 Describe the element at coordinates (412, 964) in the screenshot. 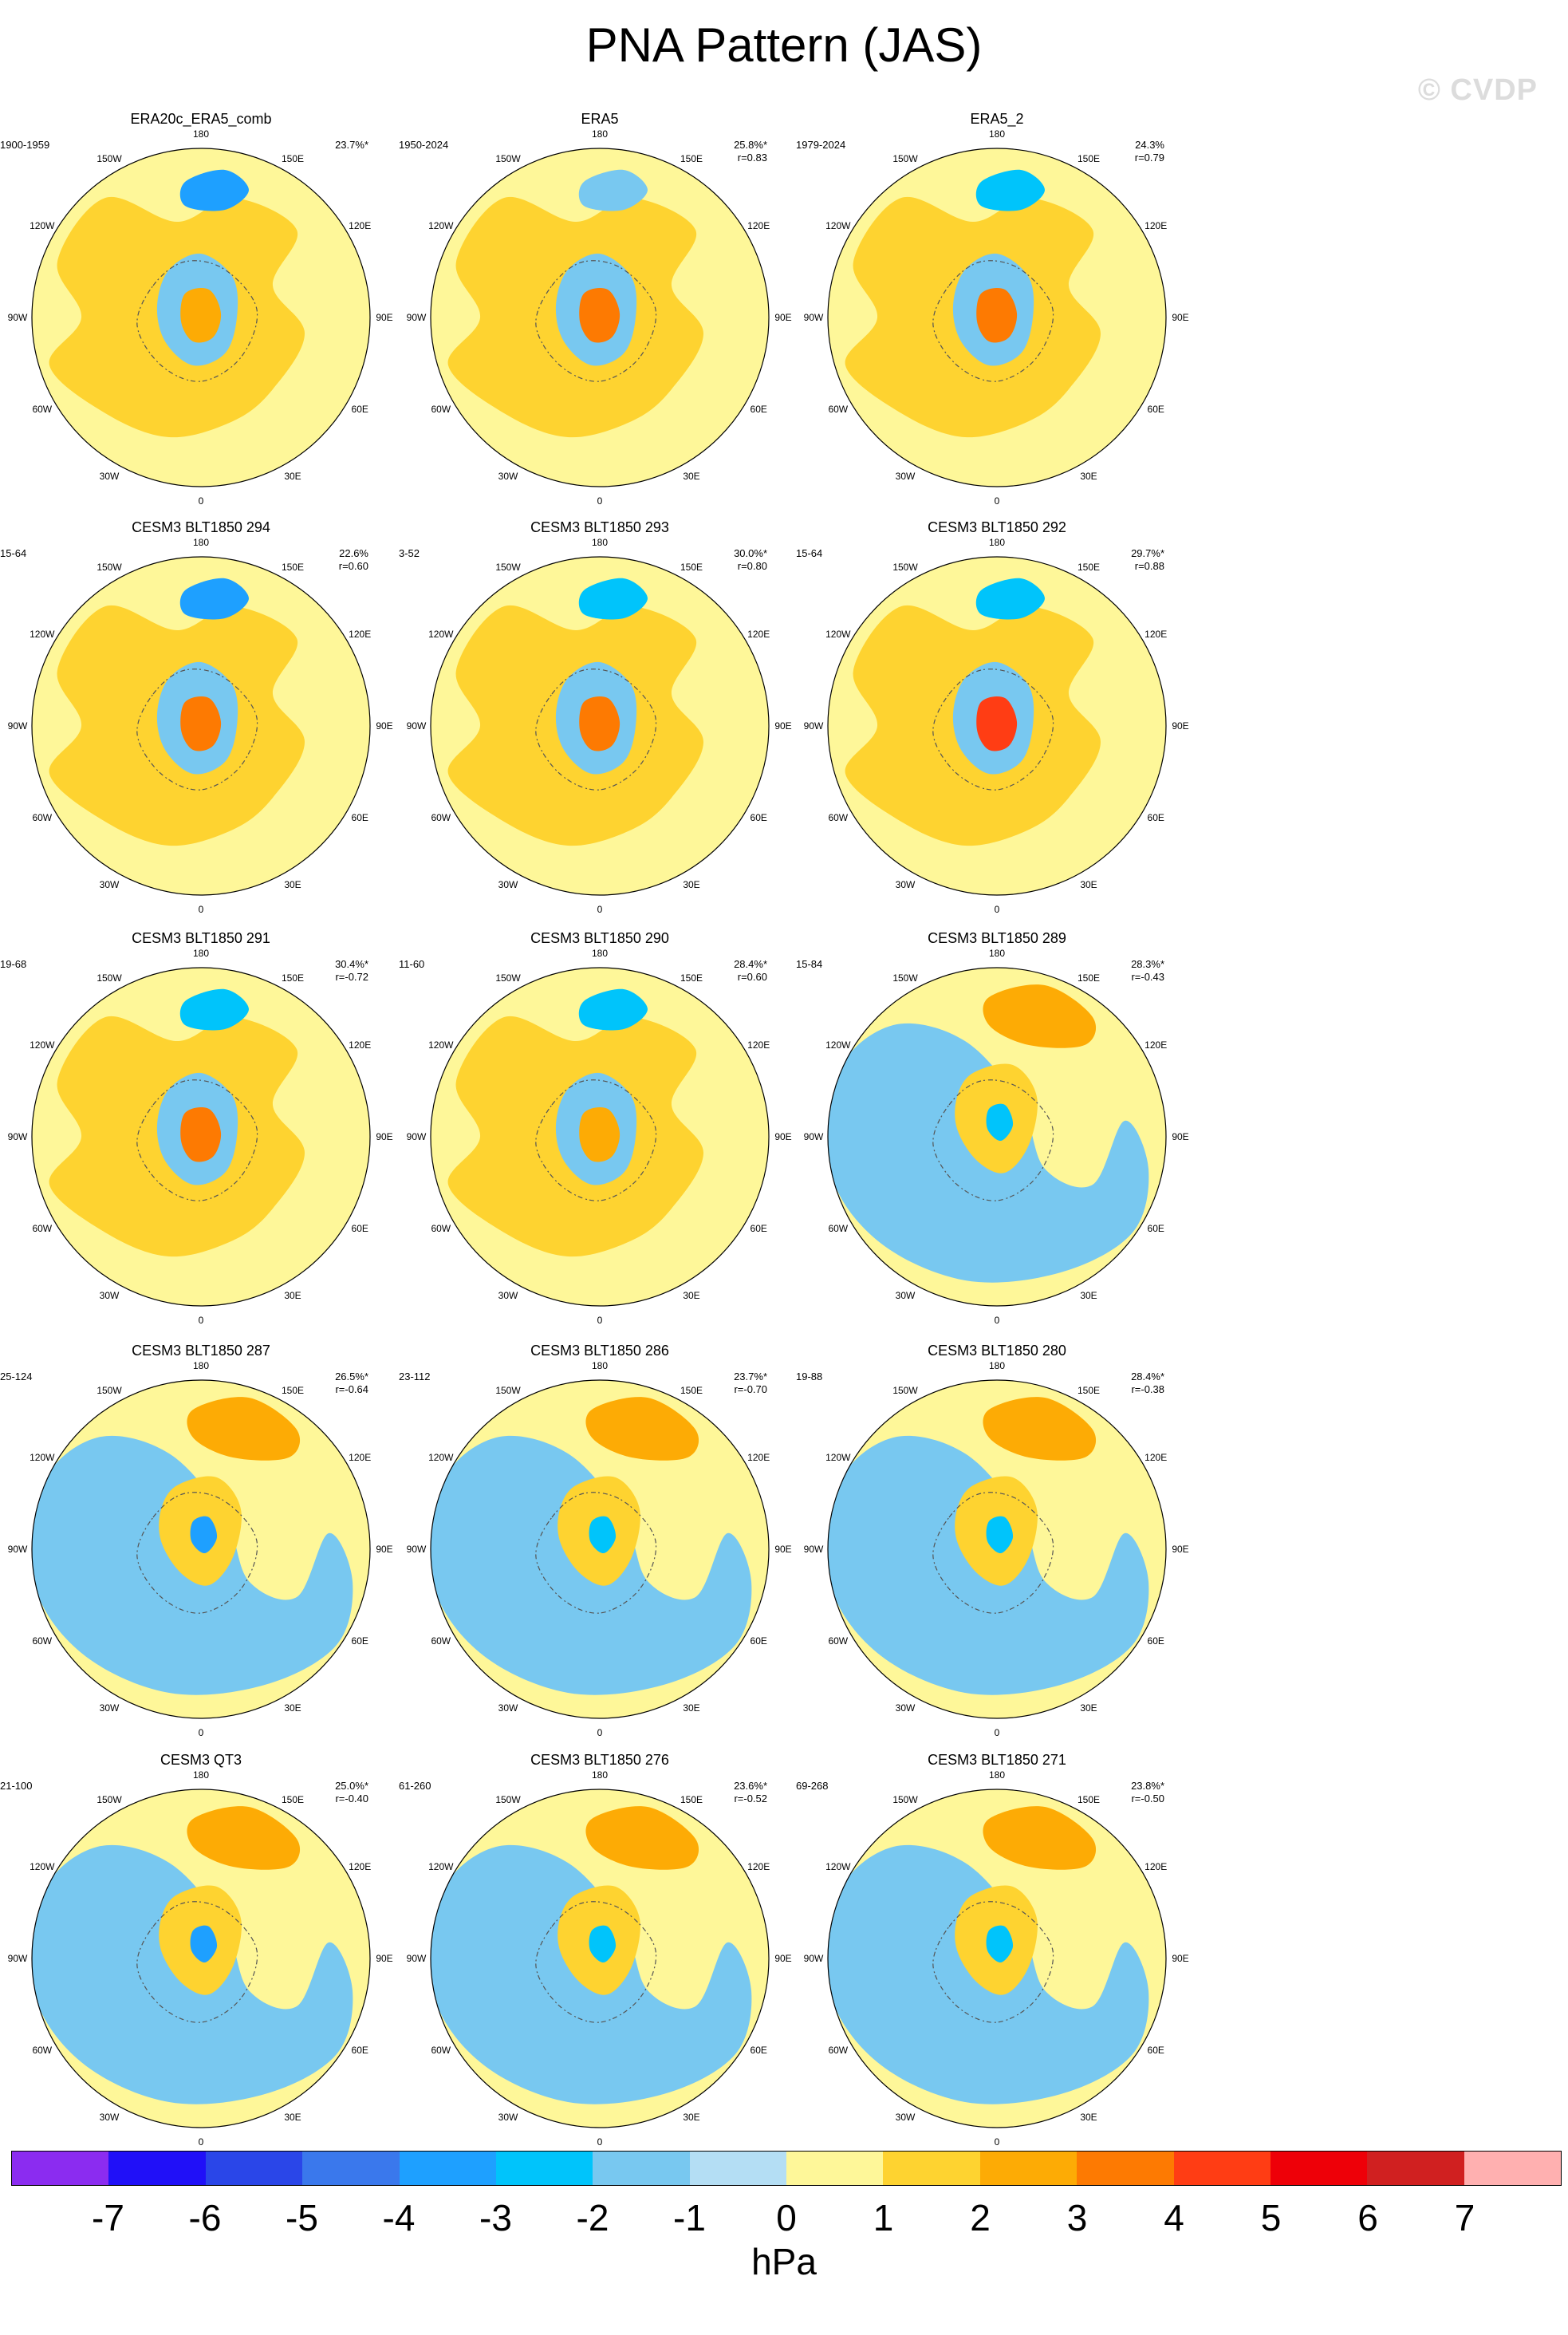

I see `panel-period: 11-60` at that location.